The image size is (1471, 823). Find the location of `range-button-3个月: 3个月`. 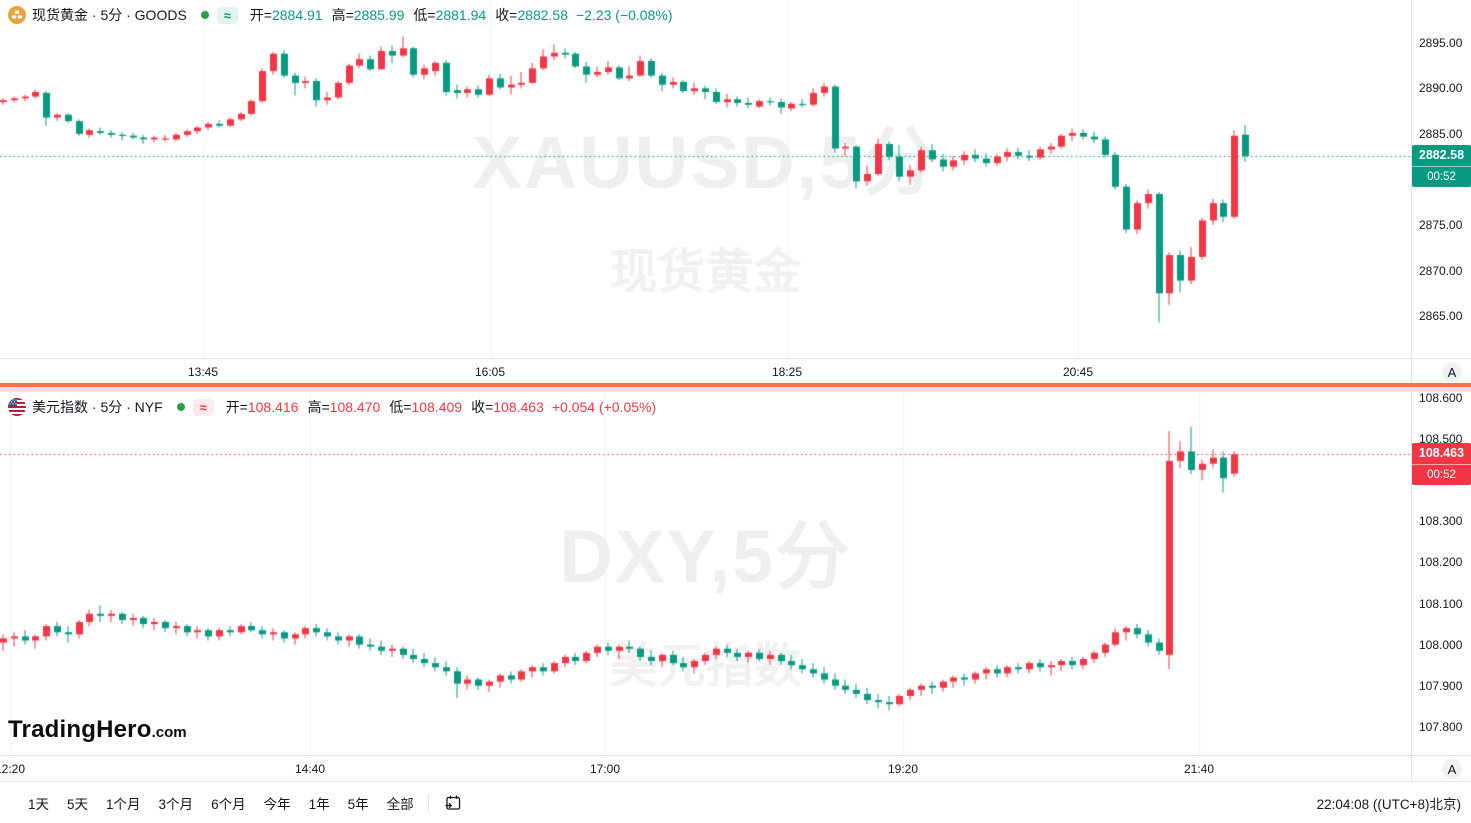

range-button-3个月: 3个月 is located at coordinates (176, 804).